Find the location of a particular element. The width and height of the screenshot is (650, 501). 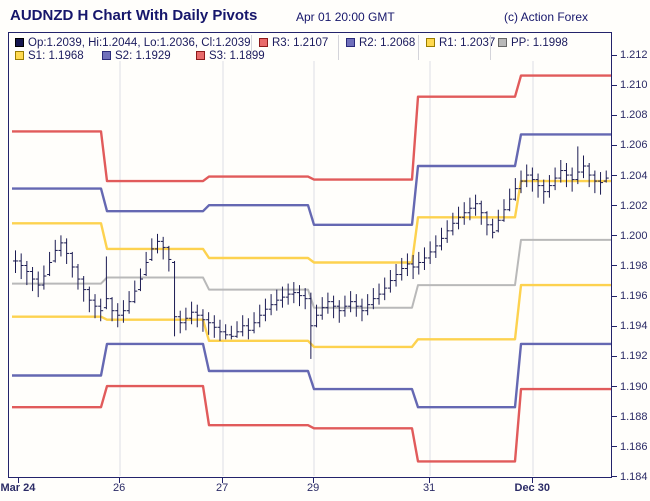

chart-credit: (c) Action Forex is located at coordinates (546, 17).